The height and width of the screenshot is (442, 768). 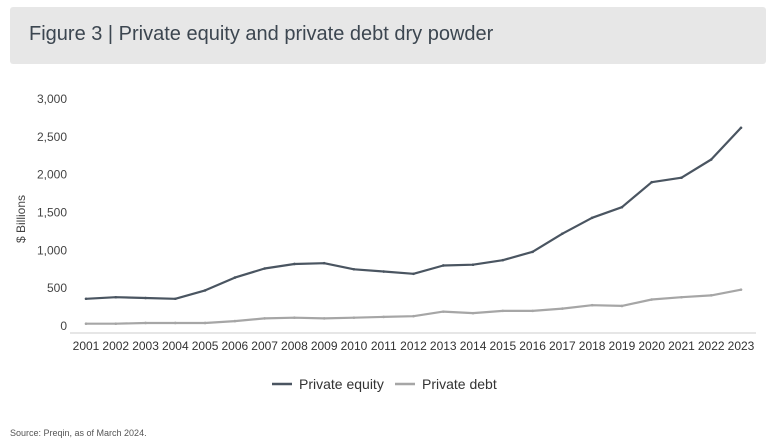 What do you see at coordinates (622, 346) in the screenshot?
I see `x-tick-label: 2019` at bounding box center [622, 346].